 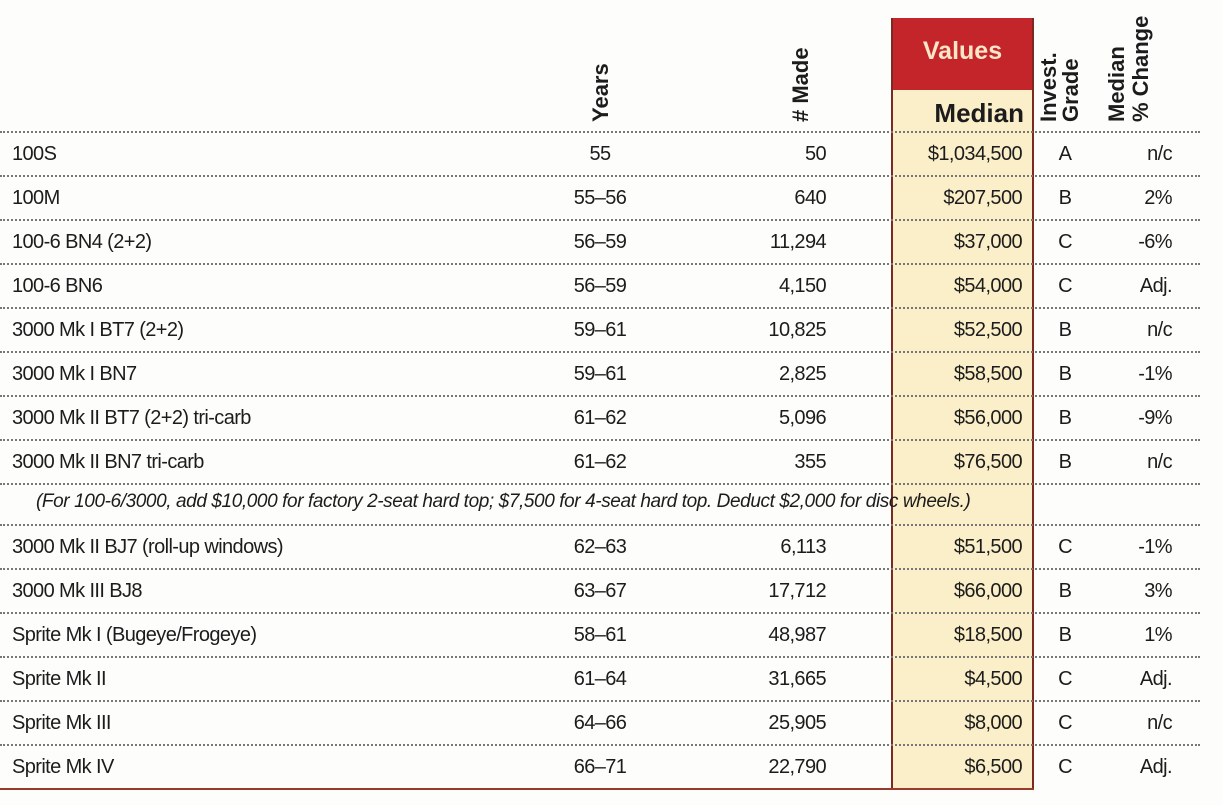 What do you see at coordinates (797, 330) in the screenshot?
I see `number-made: 10,825` at bounding box center [797, 330].